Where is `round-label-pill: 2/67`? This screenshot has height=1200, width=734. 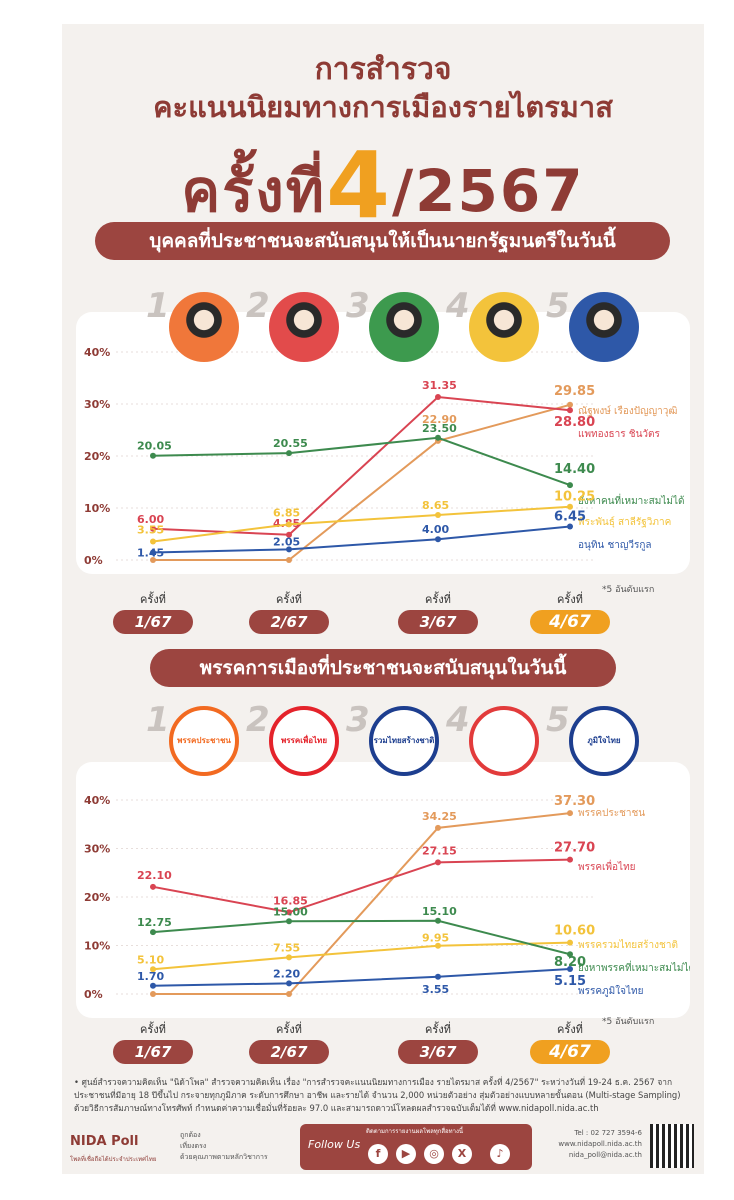 round-label-pill: 2/67 is located at coordinates (289, 622).